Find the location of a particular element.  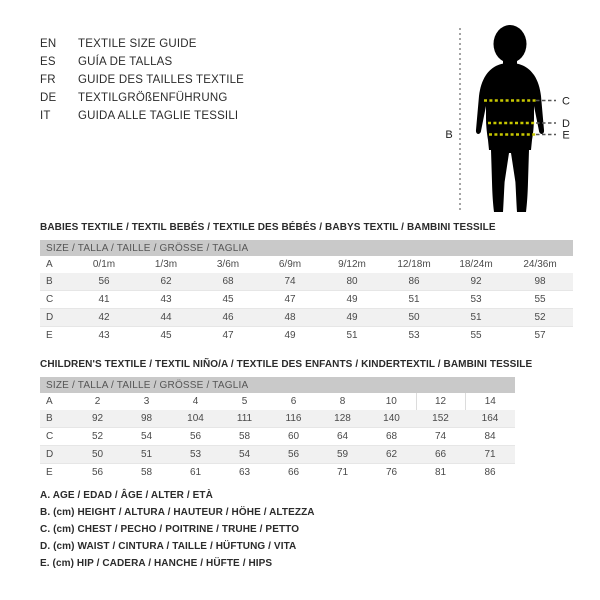

babies-size-band-label: SIZE / TALLA / TAILLE / GRÖSSE / TAGLIA is located at coordinates (307, 248).